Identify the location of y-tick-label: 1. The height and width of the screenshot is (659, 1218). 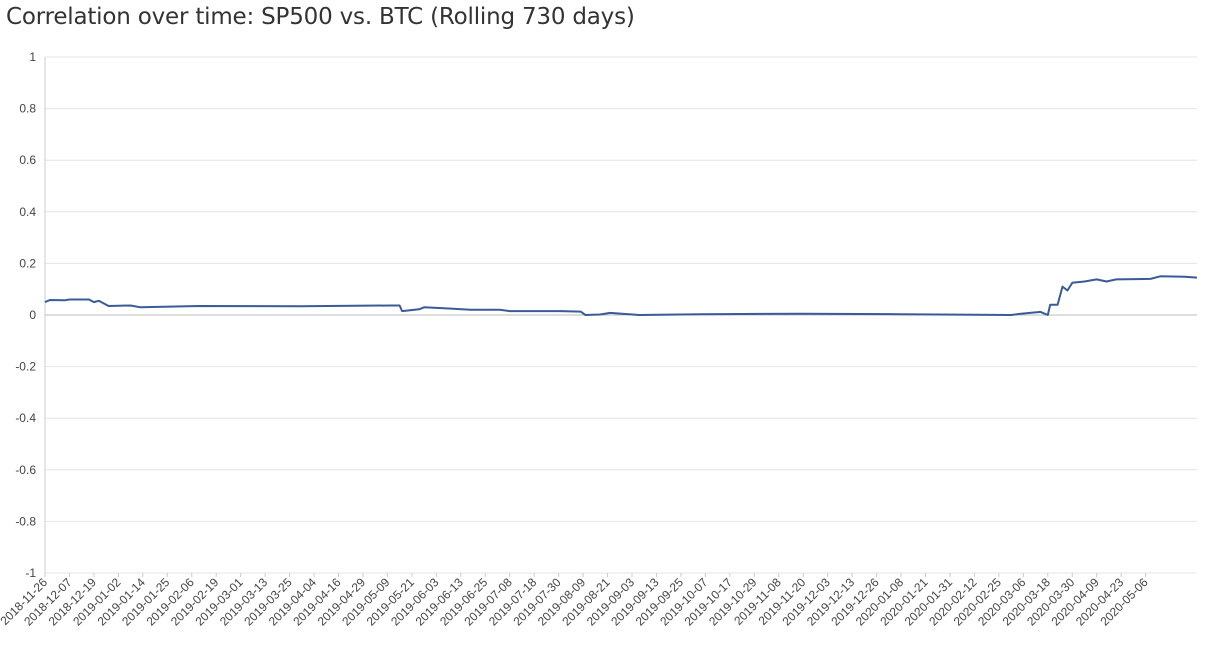
(32, 57).